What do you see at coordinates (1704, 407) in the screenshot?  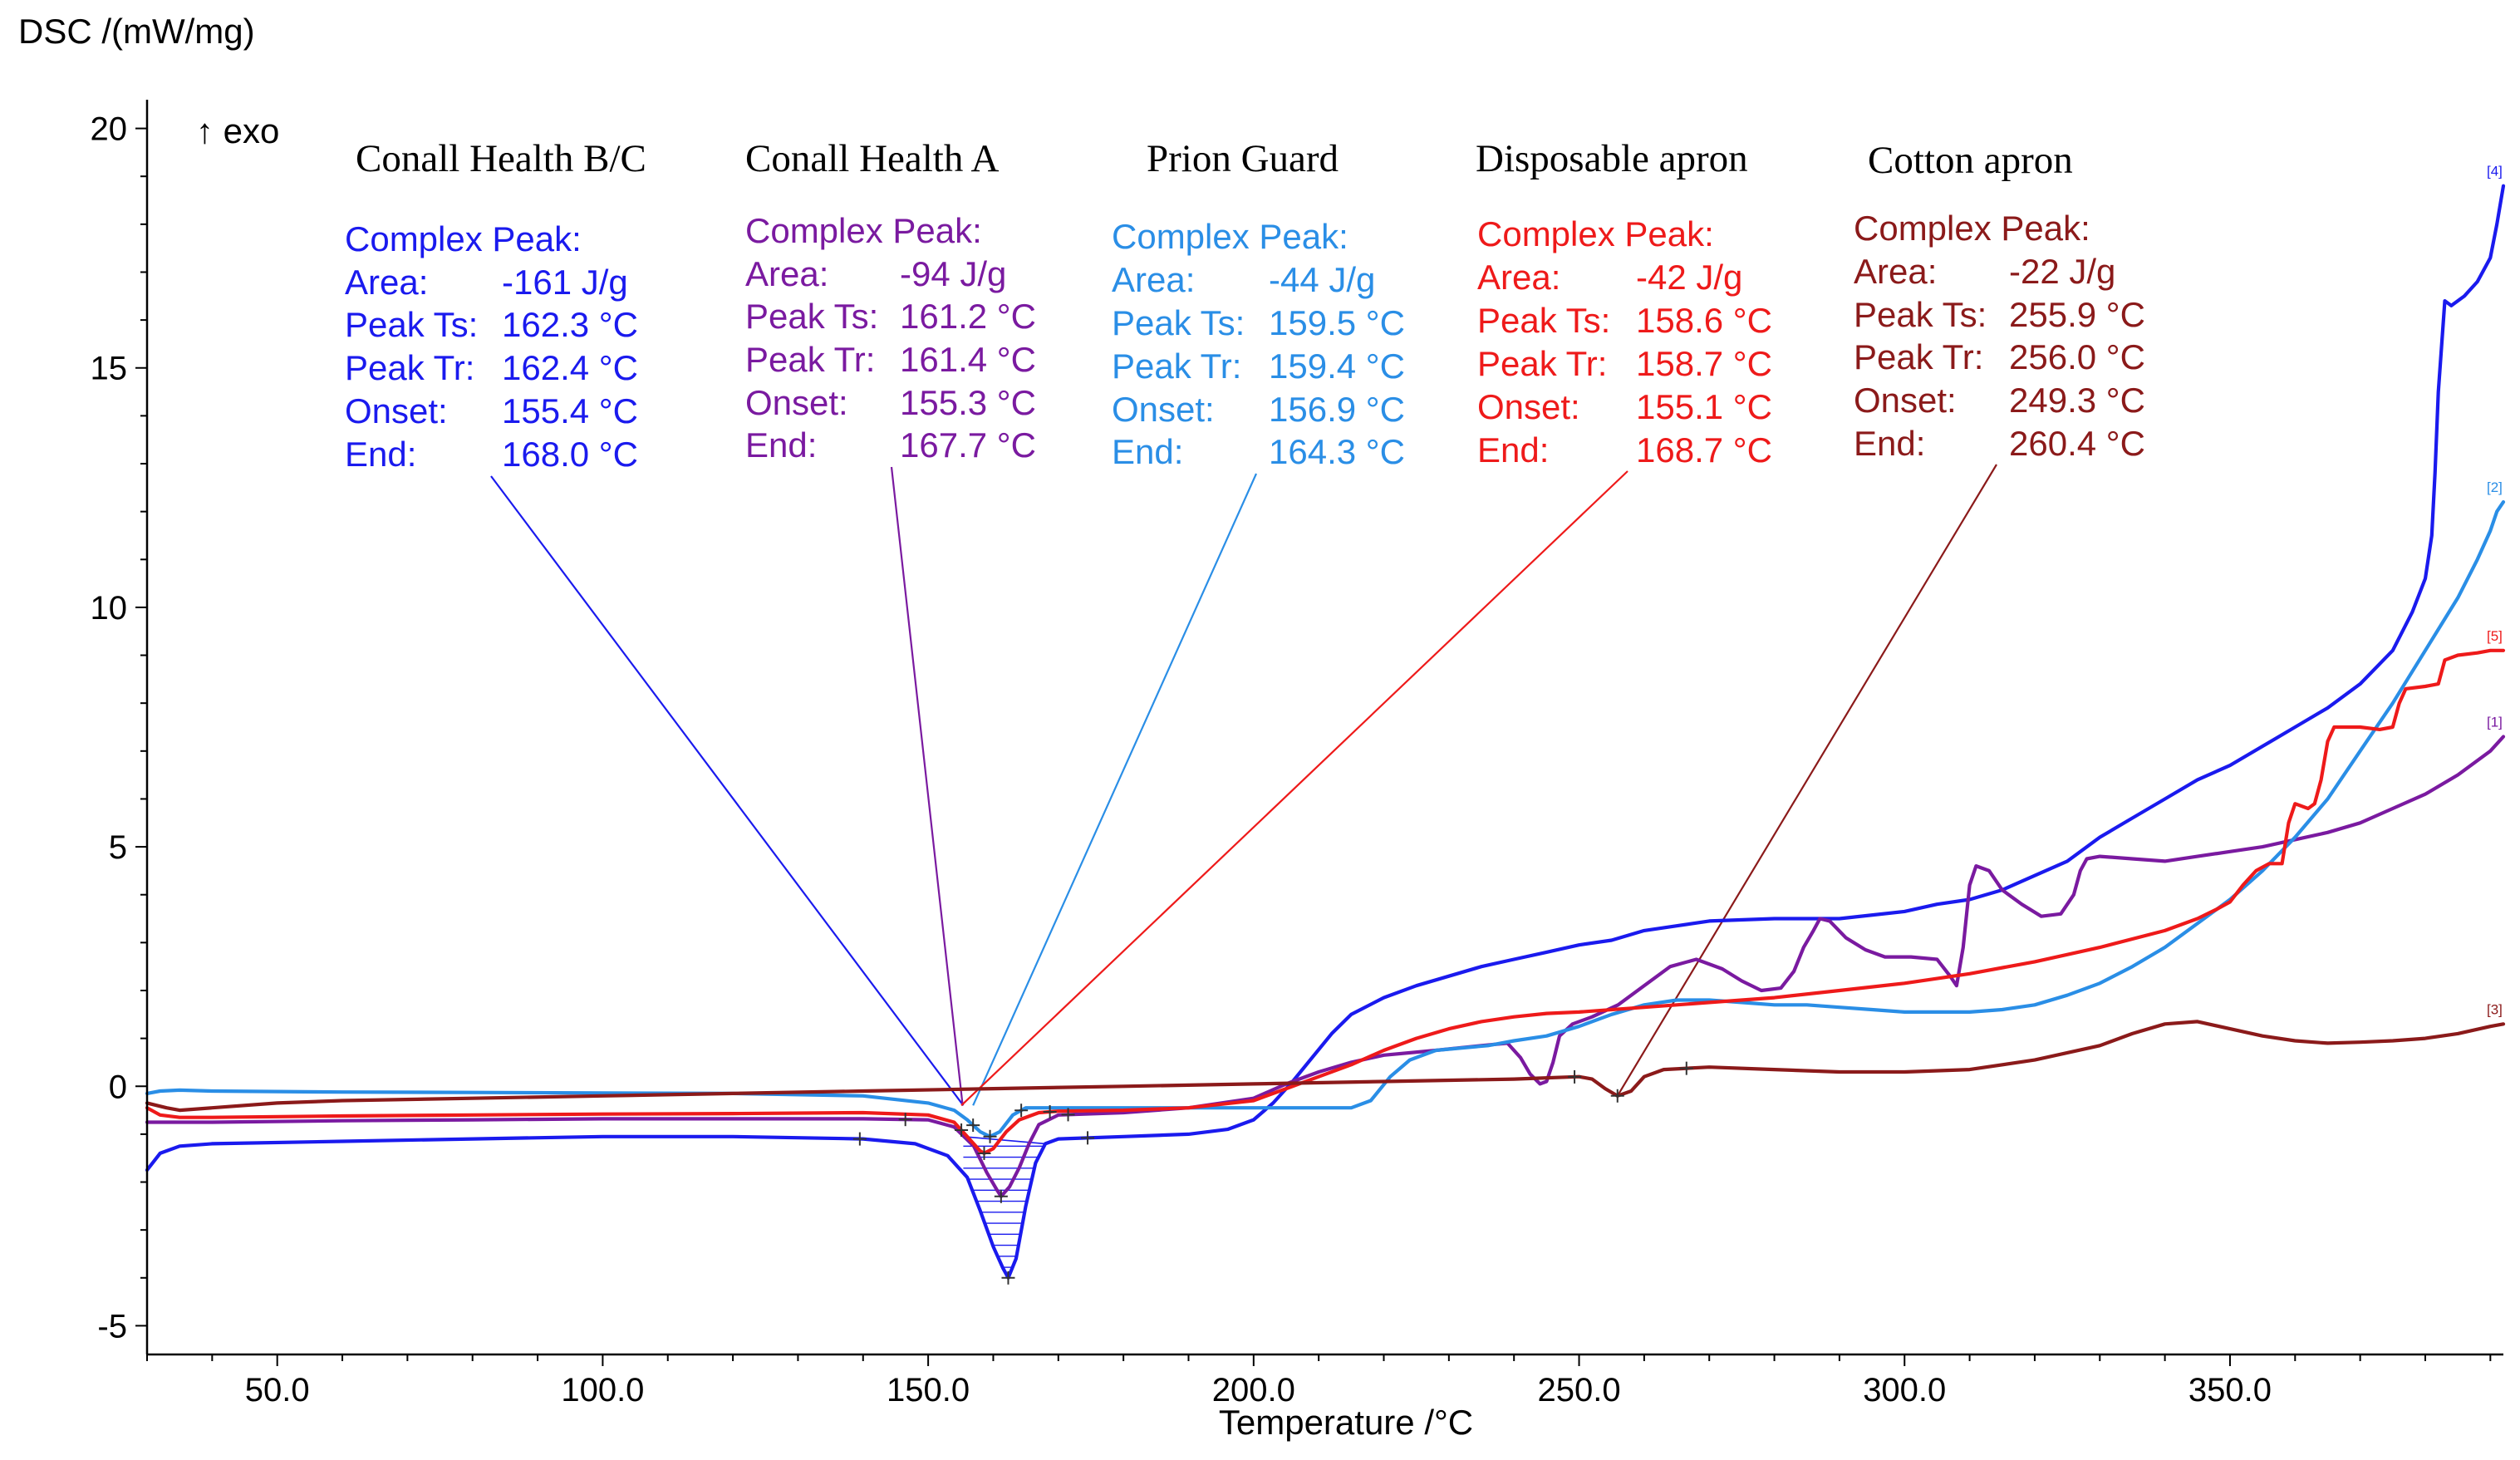 I see `annotation-onset-value: 155.1 °C` at bounding box center [1704, 407].